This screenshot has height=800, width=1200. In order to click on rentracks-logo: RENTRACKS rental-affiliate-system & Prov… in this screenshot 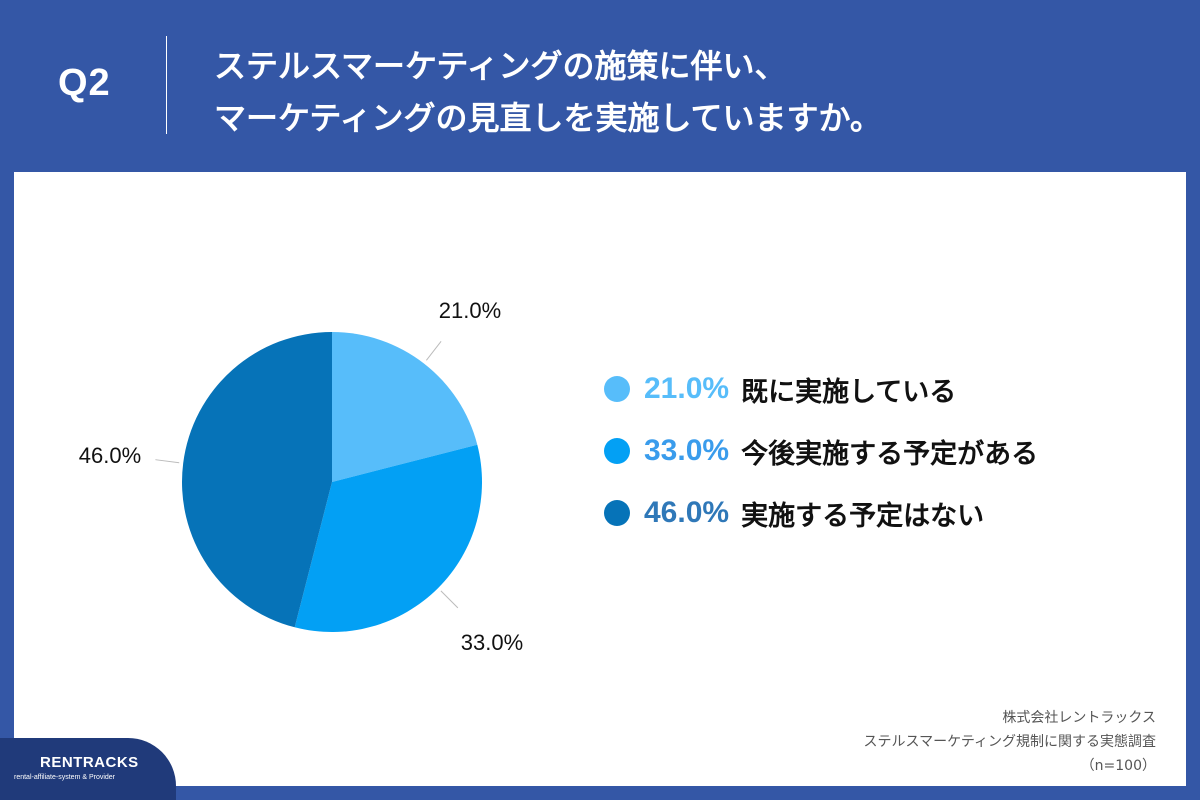, I will do `click(88, 769)`.